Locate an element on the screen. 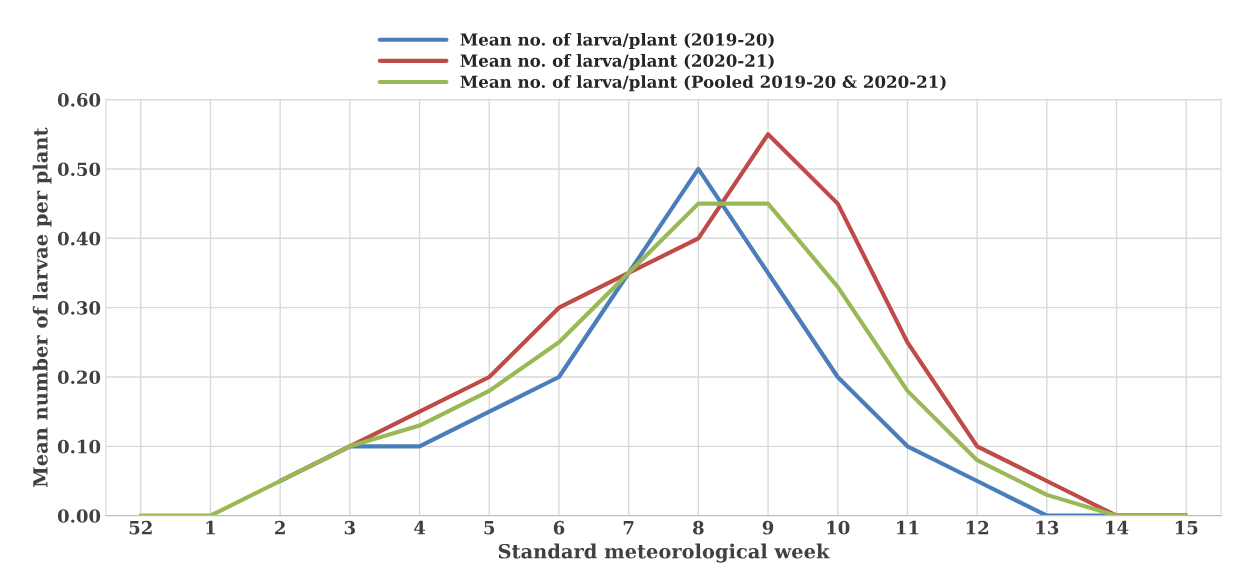 Image resolution: width=1246 pixels, height=586 pixels. y-tick-label: 0.20 is located at coordinates (79, 377).